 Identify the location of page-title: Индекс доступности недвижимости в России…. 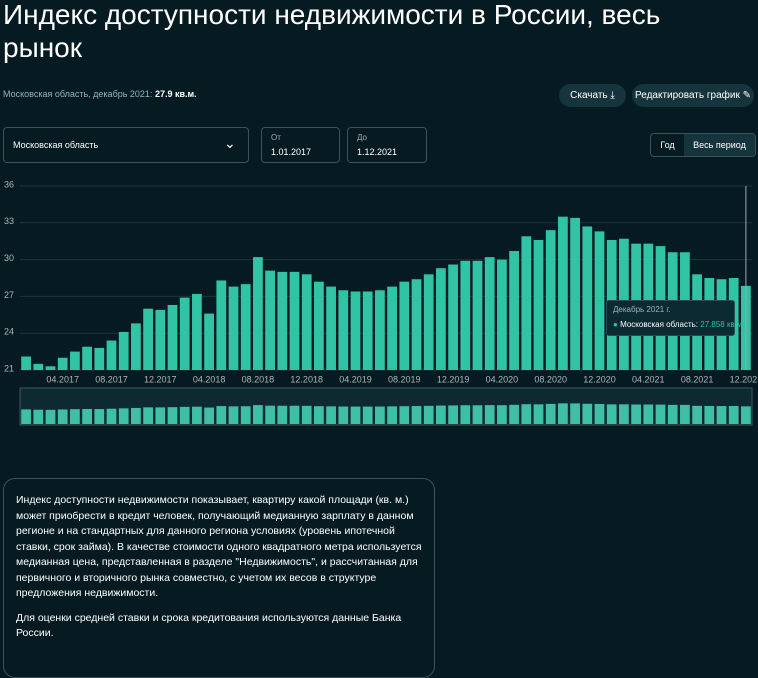
(332, 31).